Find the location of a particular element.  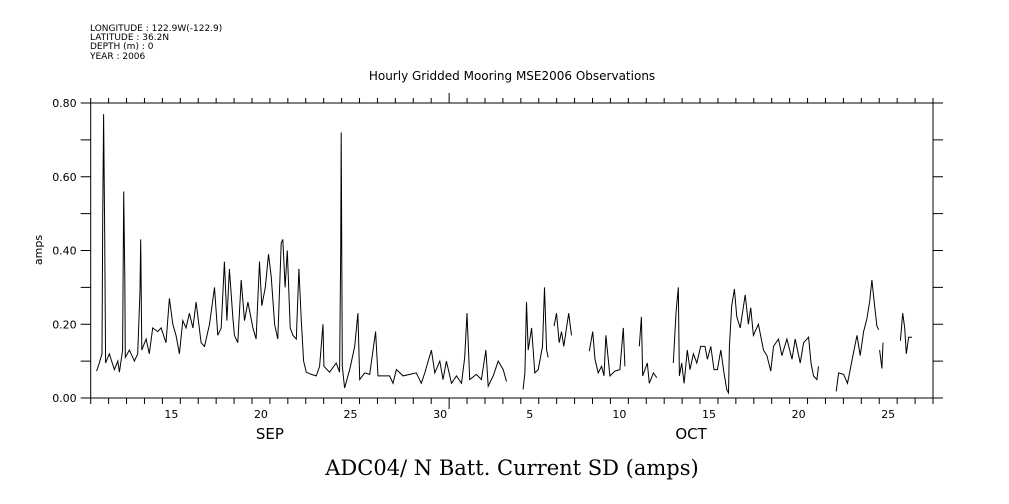

y-tick-label: 0.00 is located at coordinates (64, 398).